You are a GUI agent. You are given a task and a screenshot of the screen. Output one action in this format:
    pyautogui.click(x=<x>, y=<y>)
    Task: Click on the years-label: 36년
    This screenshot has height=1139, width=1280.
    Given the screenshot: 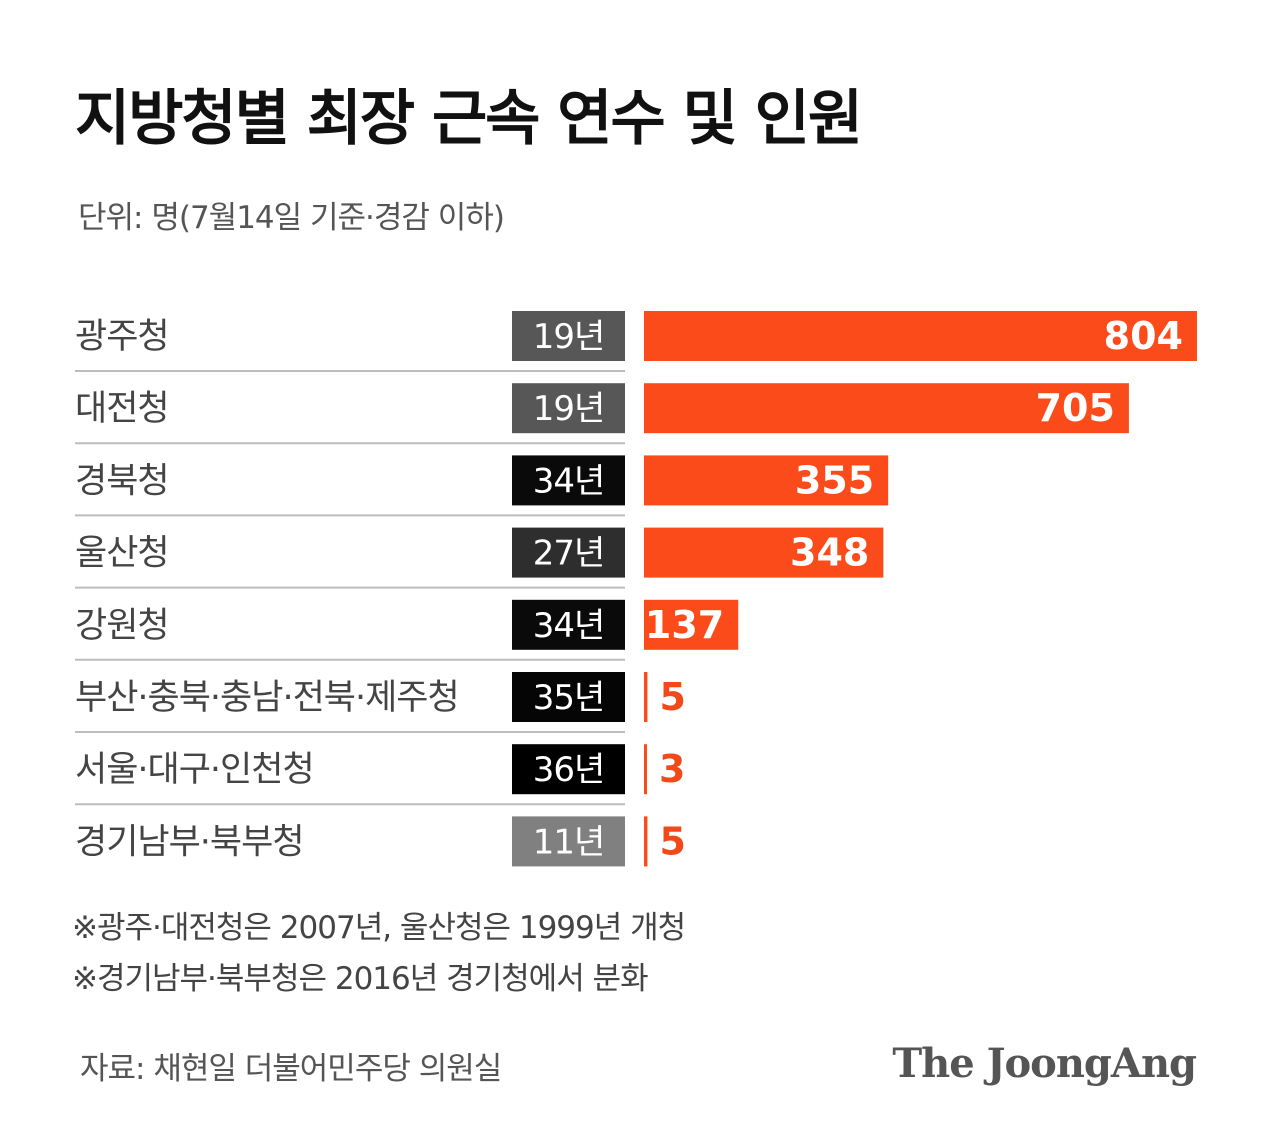 What is the action you would take?
    pyautogui.click(x=569, y=770)
    